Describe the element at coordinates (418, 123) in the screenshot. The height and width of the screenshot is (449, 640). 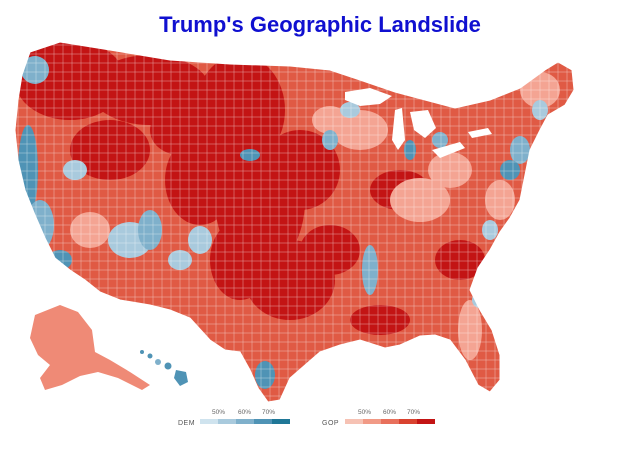
I see `great-lakes` at that location.